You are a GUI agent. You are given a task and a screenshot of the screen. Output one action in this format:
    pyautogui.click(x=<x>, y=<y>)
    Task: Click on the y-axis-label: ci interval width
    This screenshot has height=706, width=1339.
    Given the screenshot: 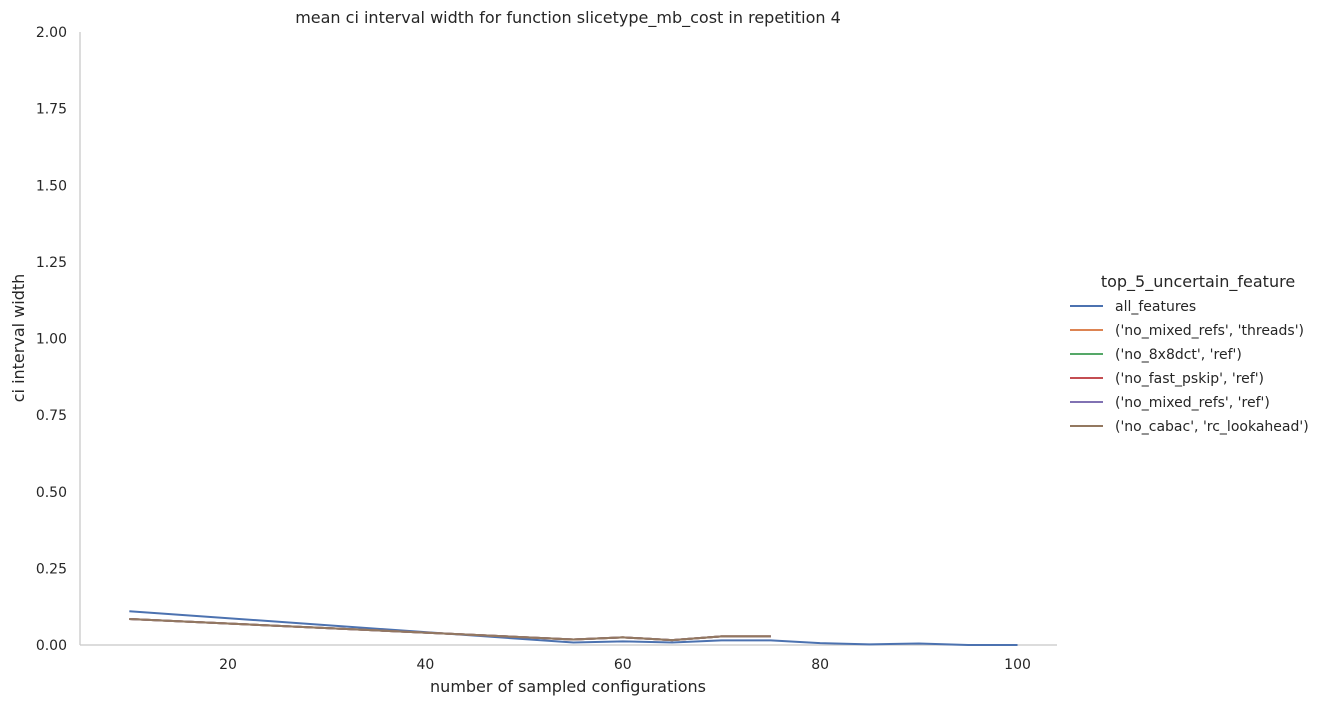 What is the action you would take?
    pyautogui.click(x=18, y=338)
    